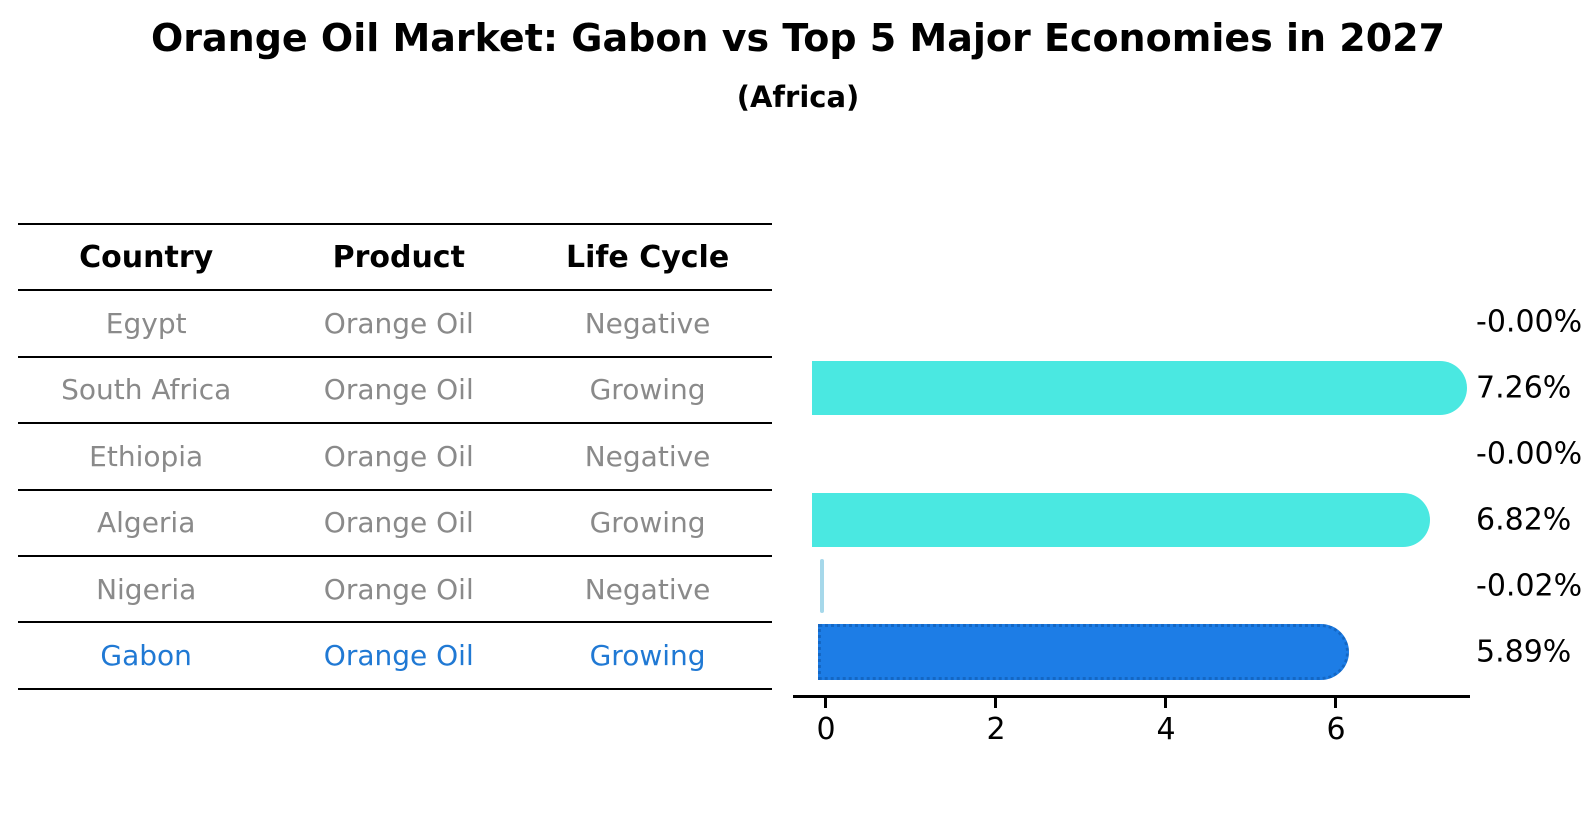  I want to click on table-header-row: Country Product Life Cycle, so click(395, 258).